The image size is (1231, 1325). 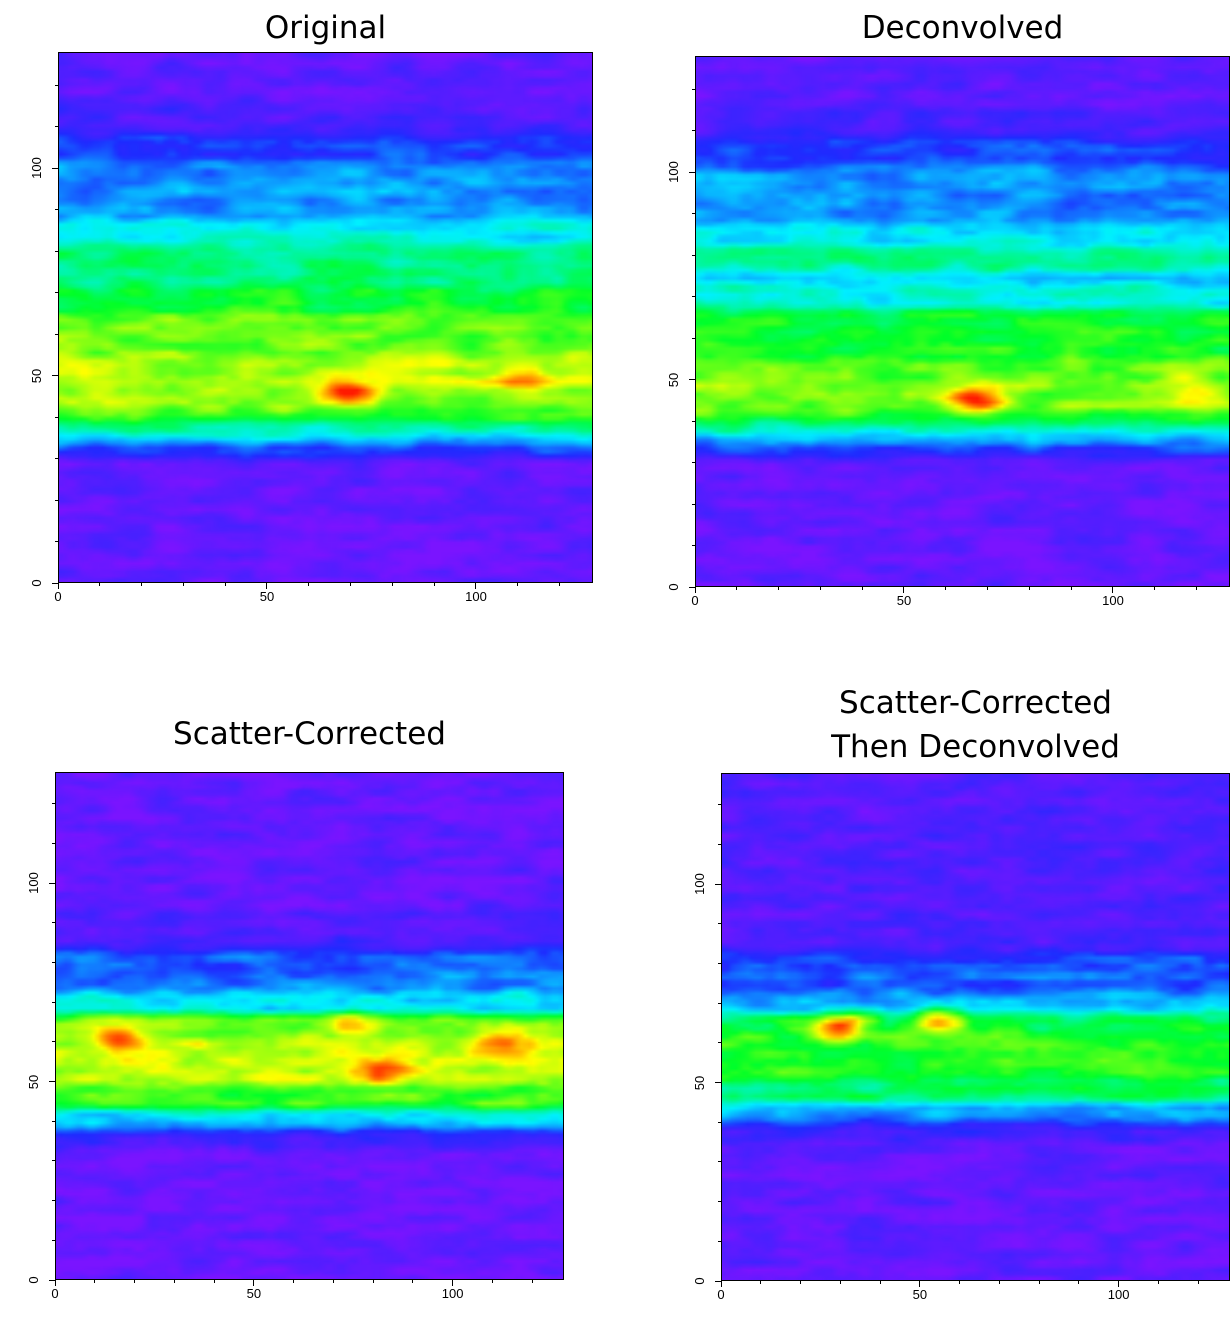 I want to click on chart-title: Scatter-Corrected, so click(x=975, y=703).